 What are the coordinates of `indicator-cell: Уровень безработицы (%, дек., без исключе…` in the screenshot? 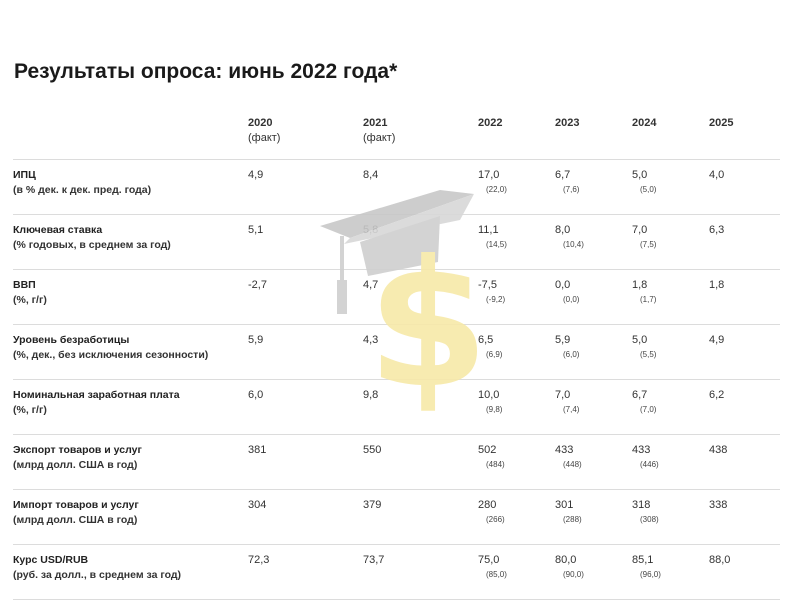 It's located at (130, 352).